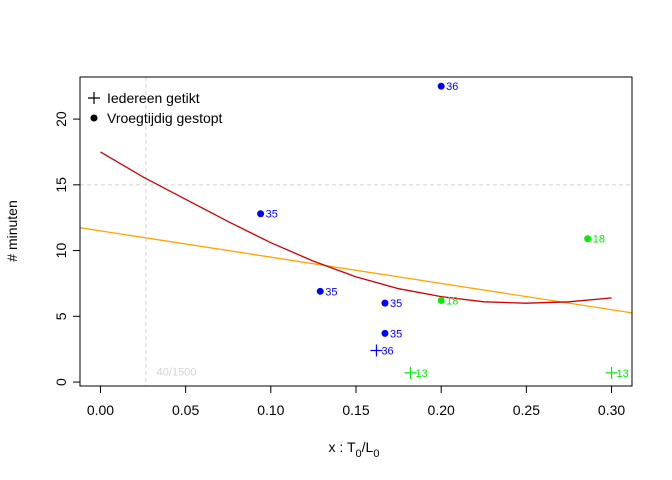  I want to click on y-axis: 0 5 10 15 20, so click(67, 248).